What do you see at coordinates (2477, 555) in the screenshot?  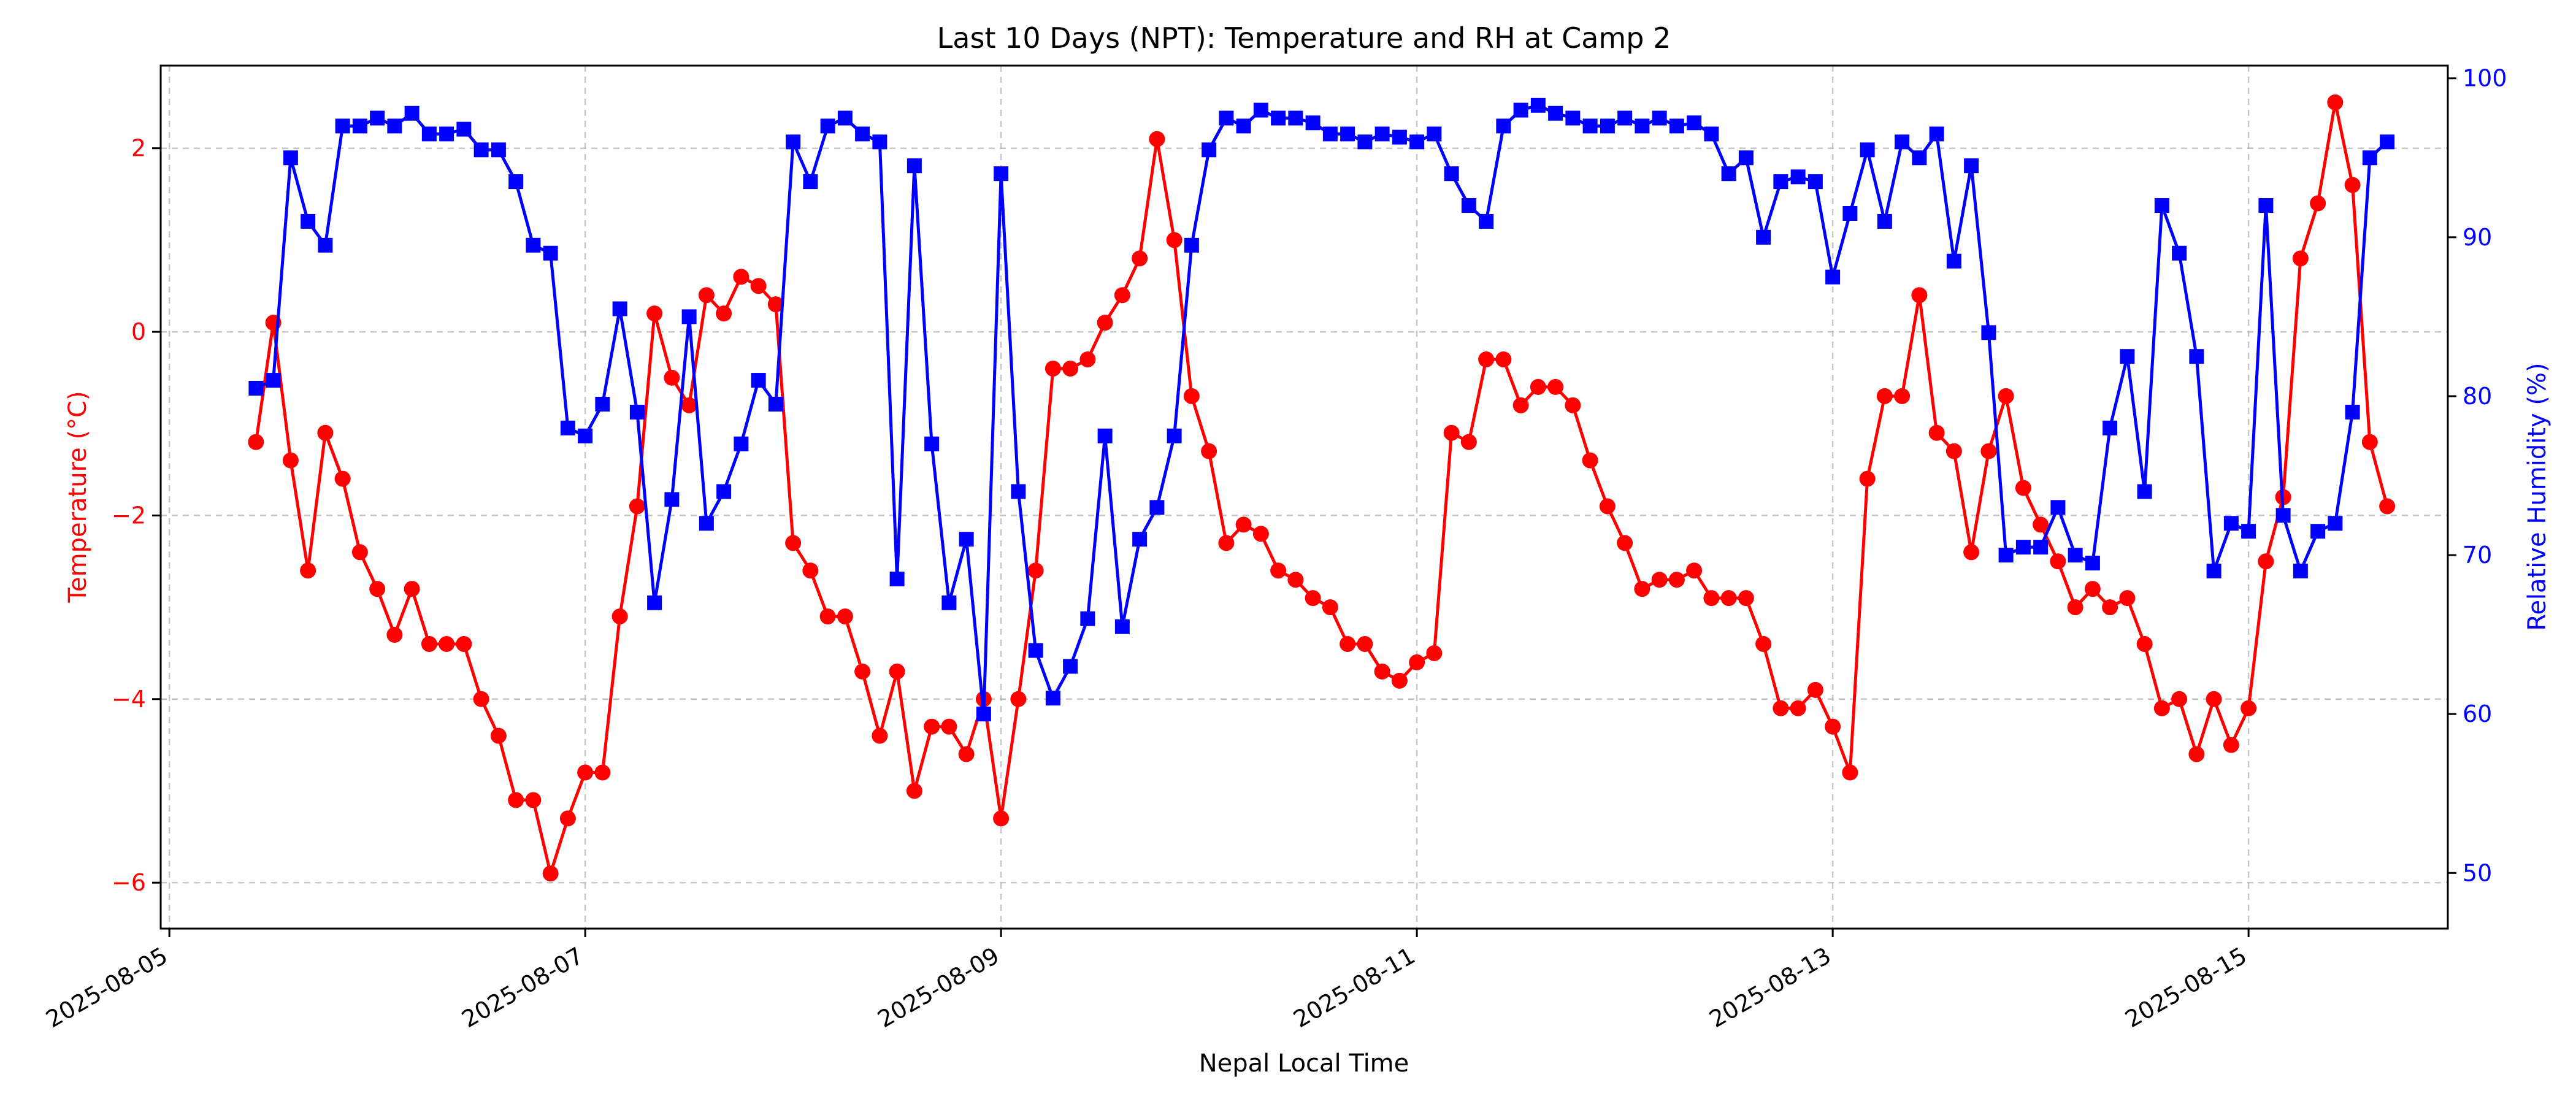 I see `y-right-tick-label: 70` at bounding box center [2477, 555].